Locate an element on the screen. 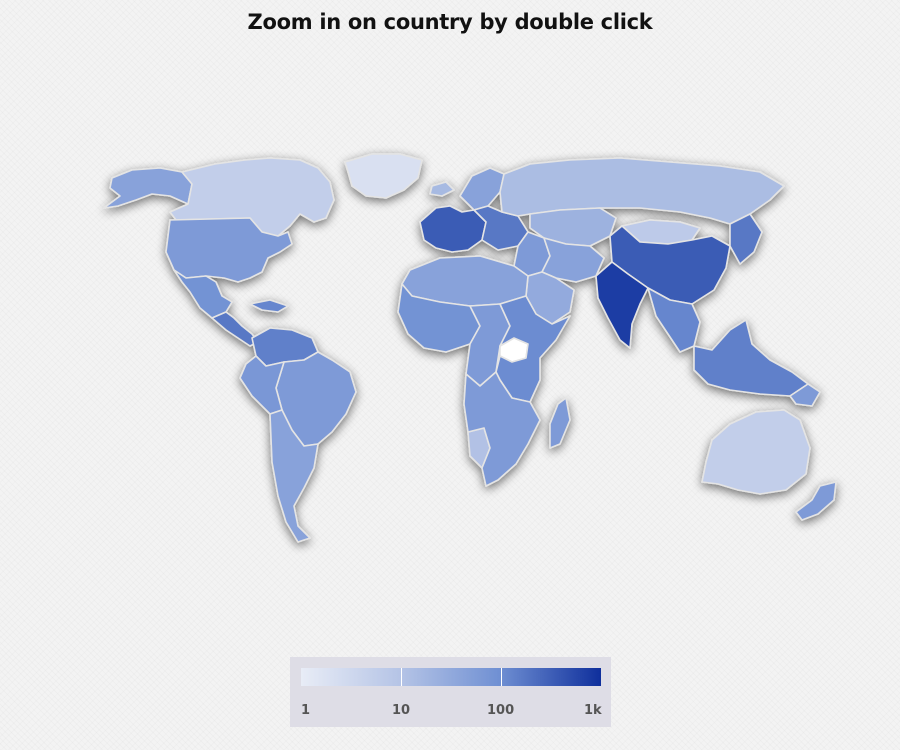 This screenshot has height=750, width=900. region-australia is located at coordinates (756, 452).